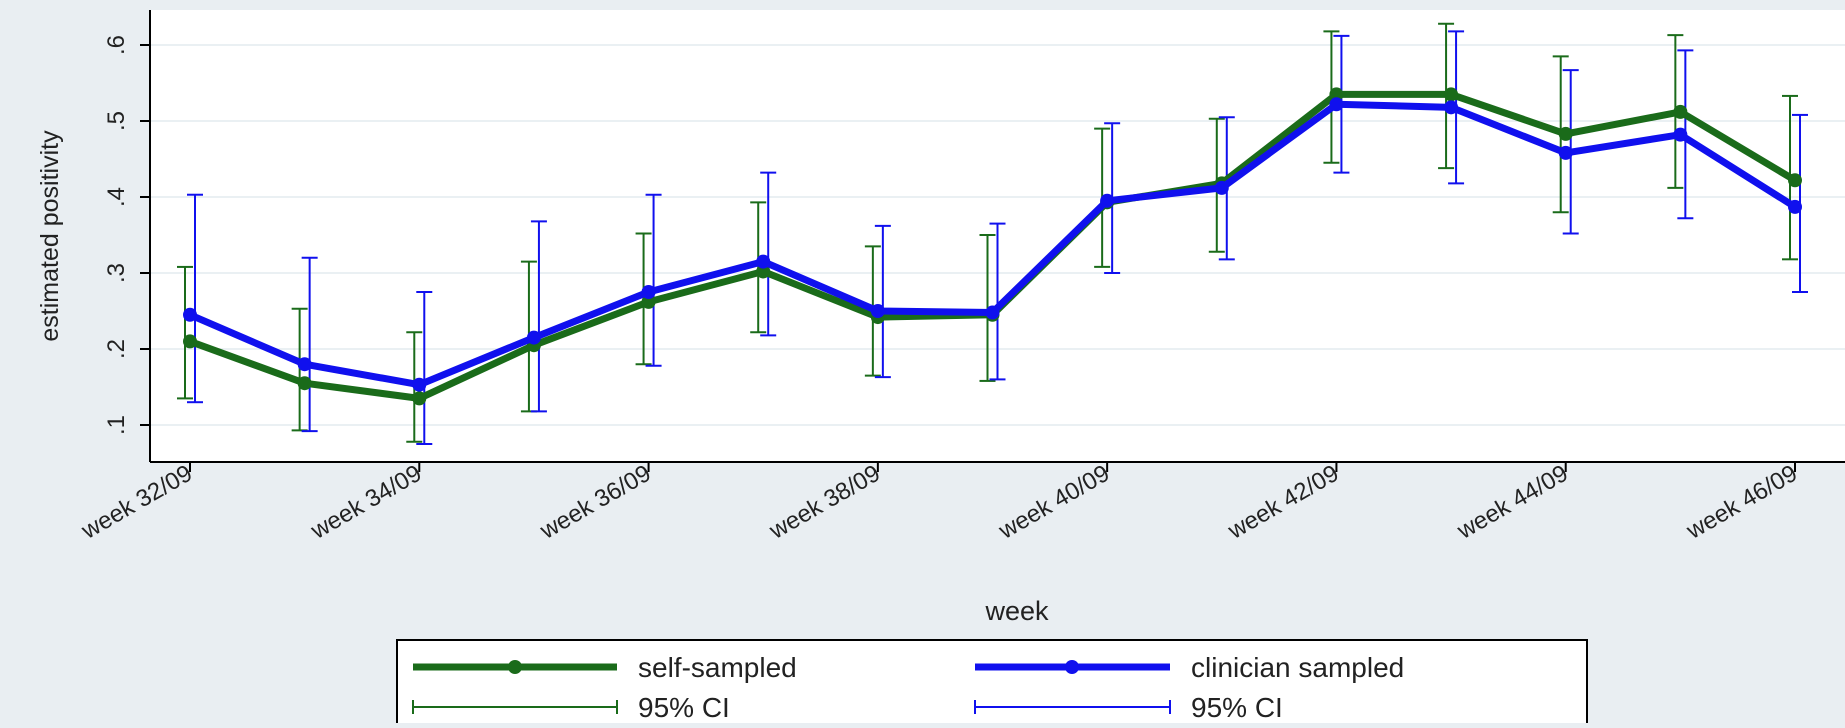 The height and width of the screenshot is (728, 1845). Describe the element at coordinates (571, 707) in the screenshot. I see `legend-item-ci-self: 95% CI` at that location.